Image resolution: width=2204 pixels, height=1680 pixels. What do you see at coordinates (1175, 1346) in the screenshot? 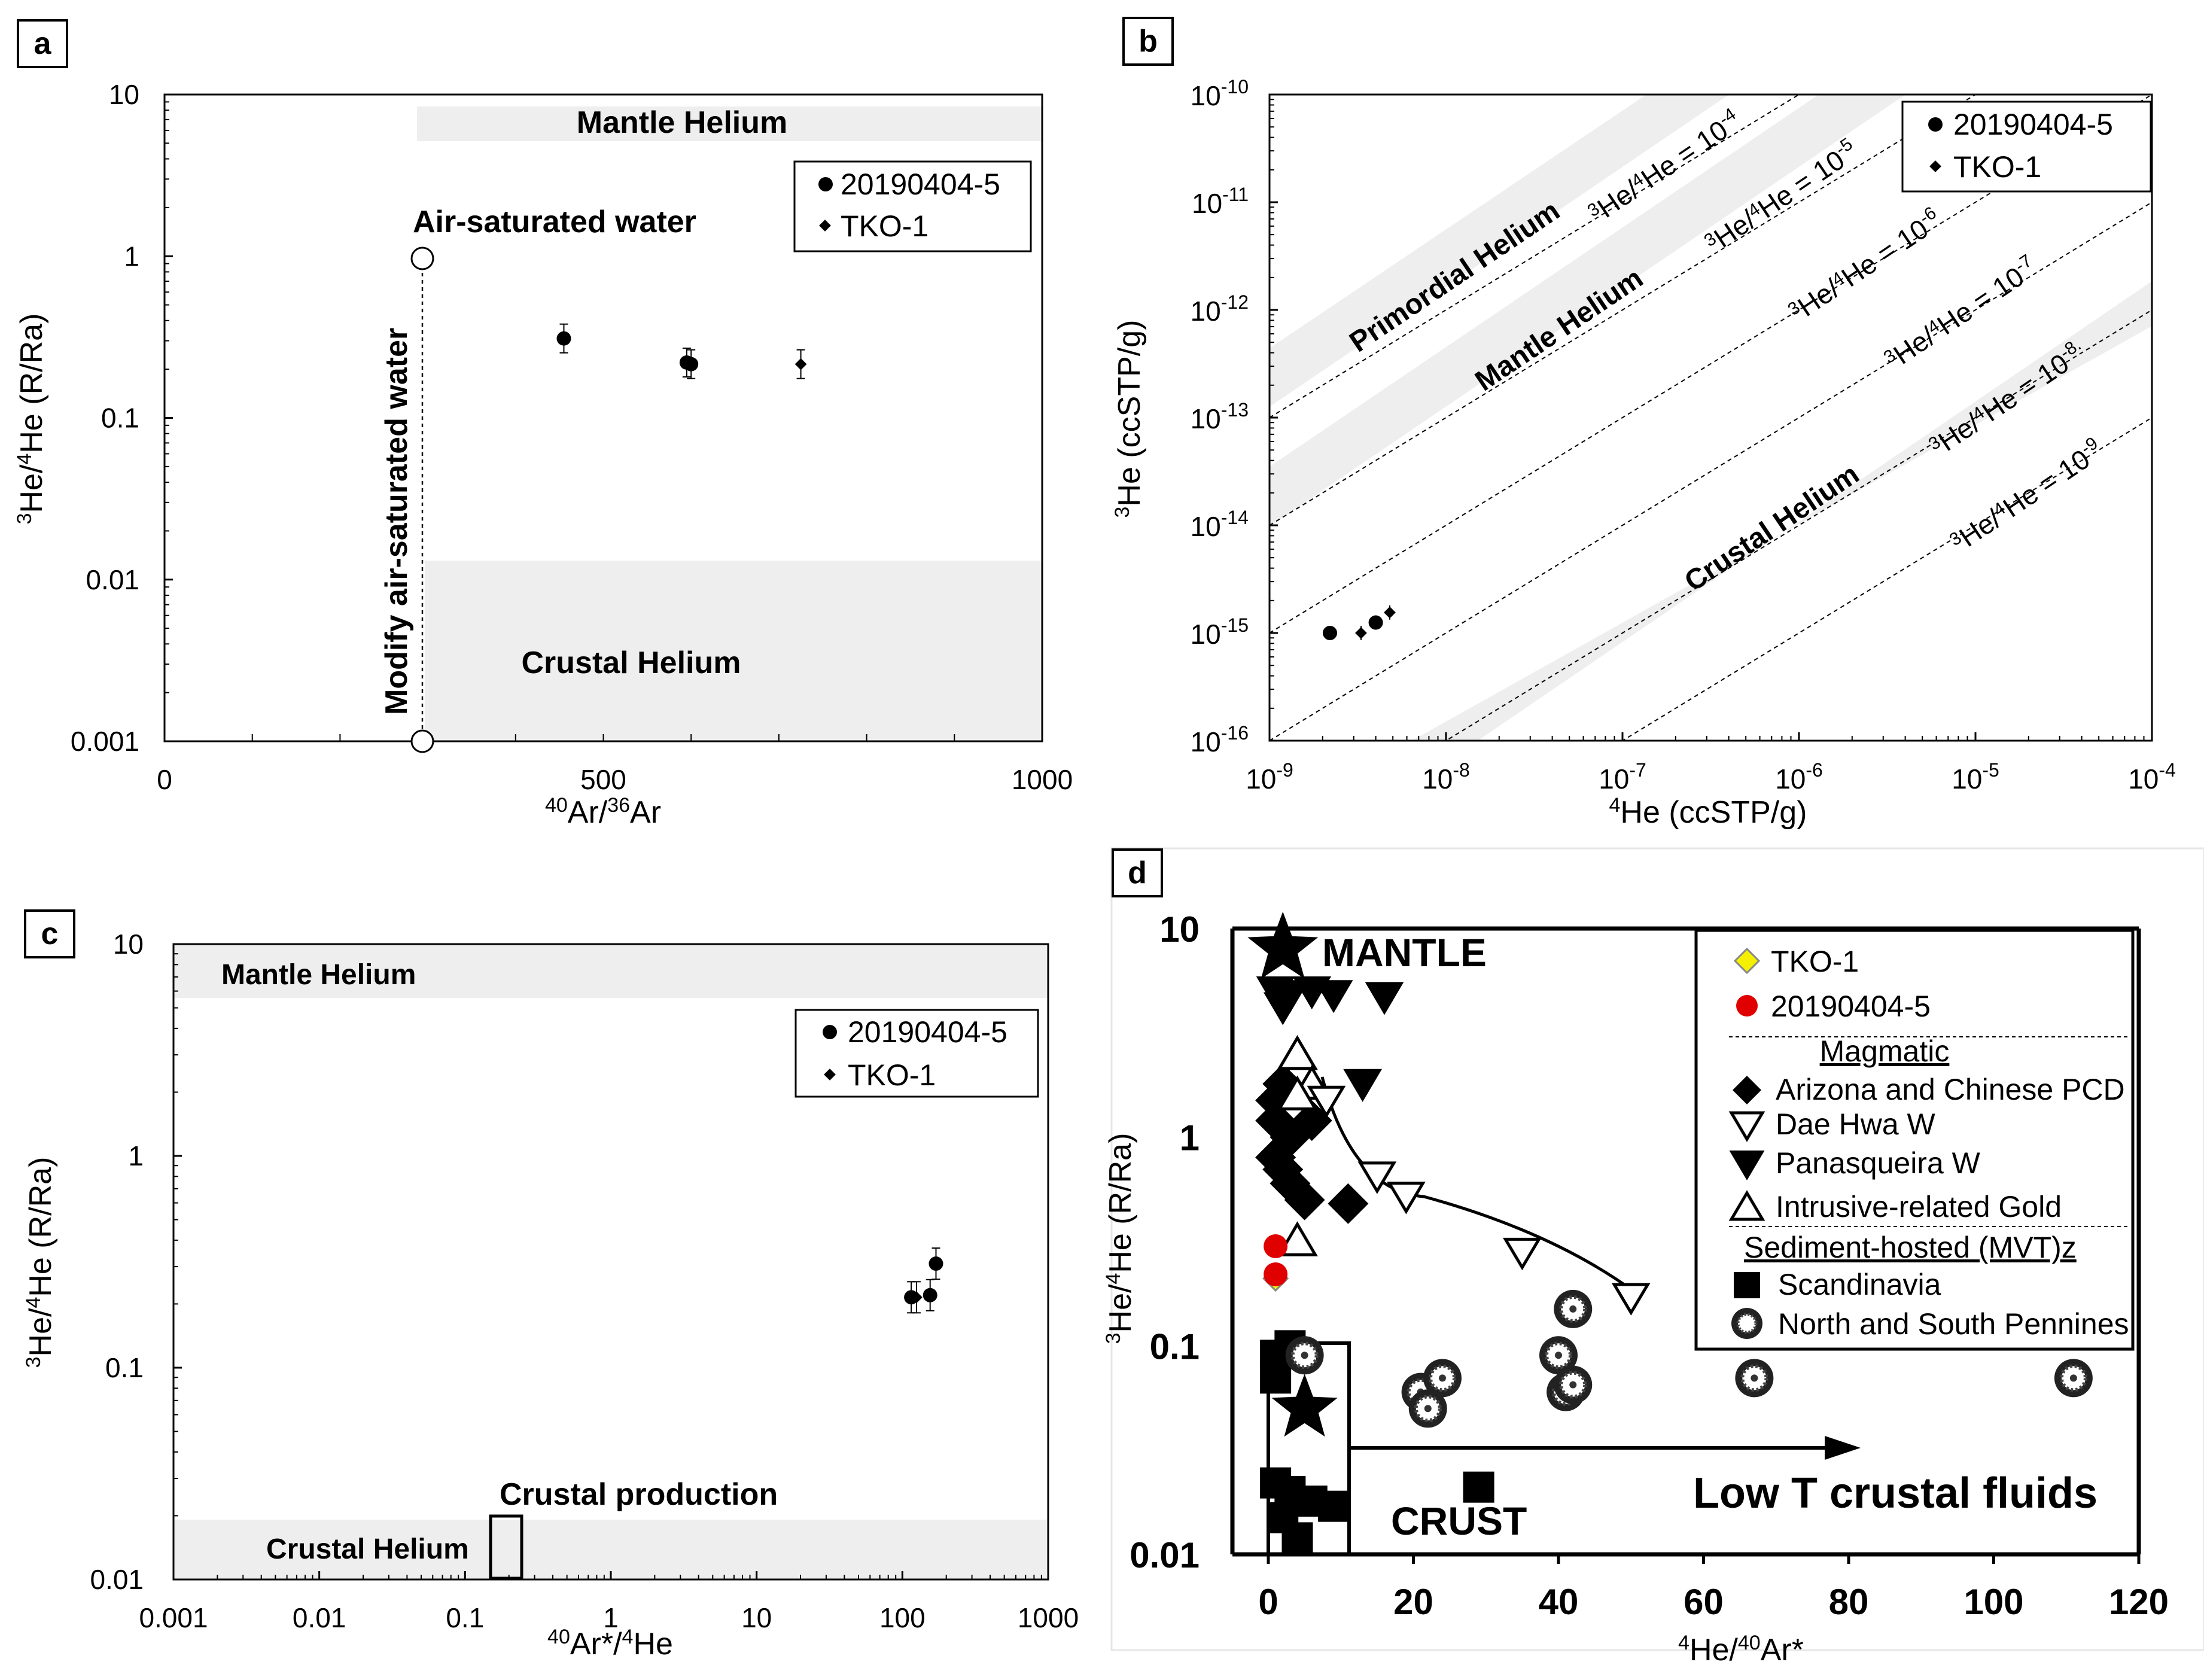
I see `d-ytick-label: 0.1` at bounding box center [1175, 1346].